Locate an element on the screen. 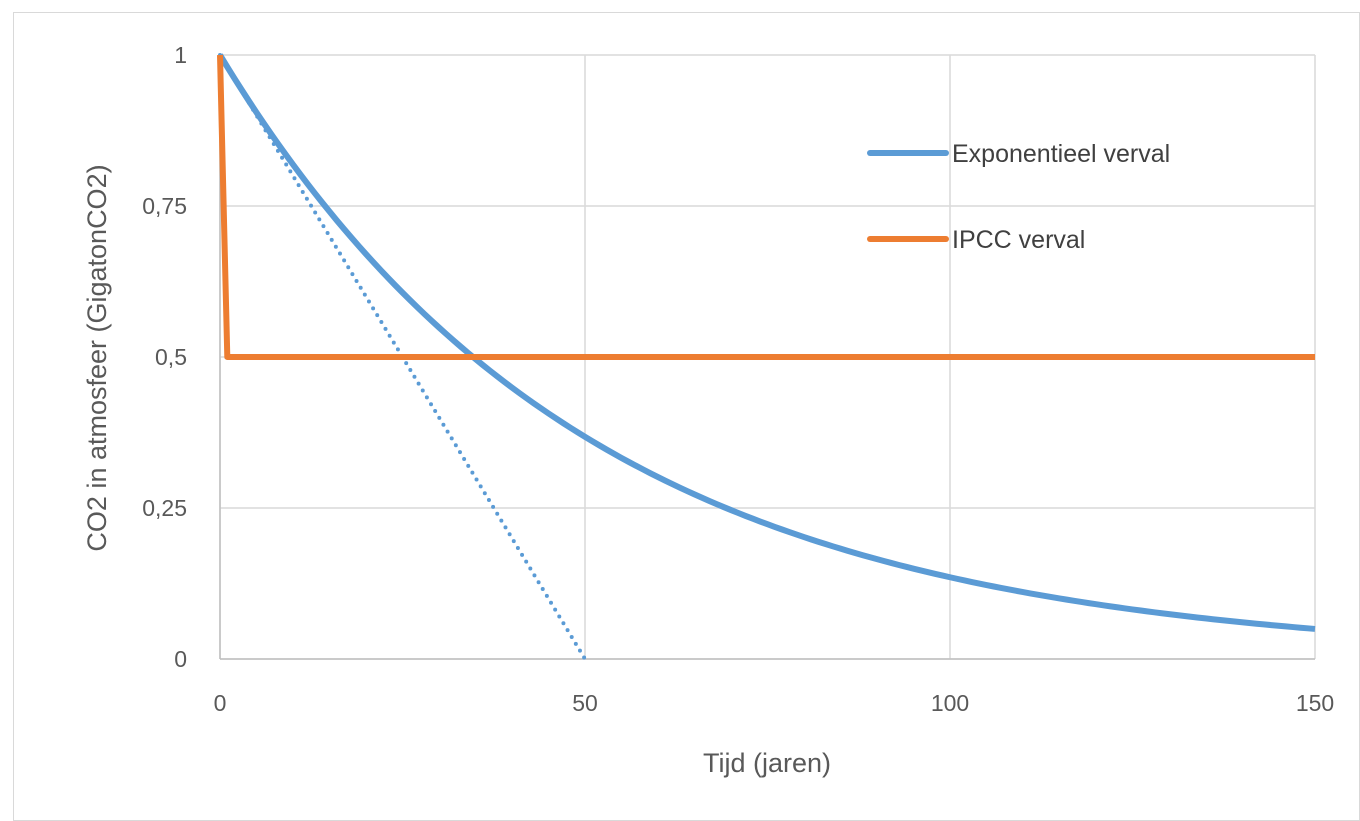 The width and height of the screenshot is (1360, 821). legend: Exponentieel verval IPCC verval is located at coordinates (1018, 197).